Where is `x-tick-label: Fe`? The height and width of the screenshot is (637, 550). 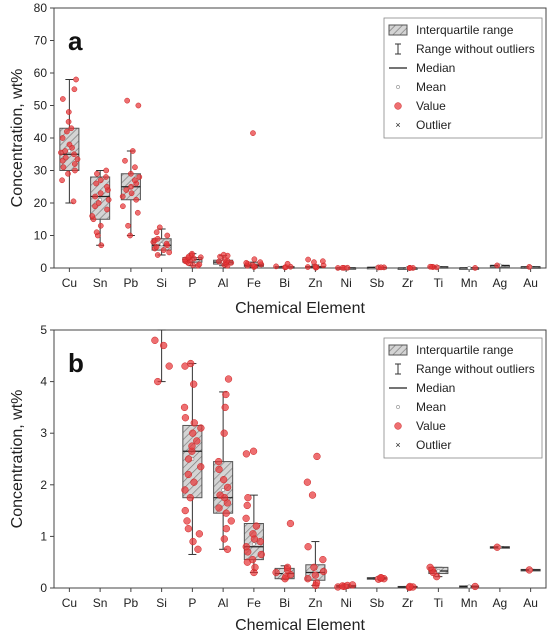
x-tick-label: Fe is located at coordinates (254, 603).